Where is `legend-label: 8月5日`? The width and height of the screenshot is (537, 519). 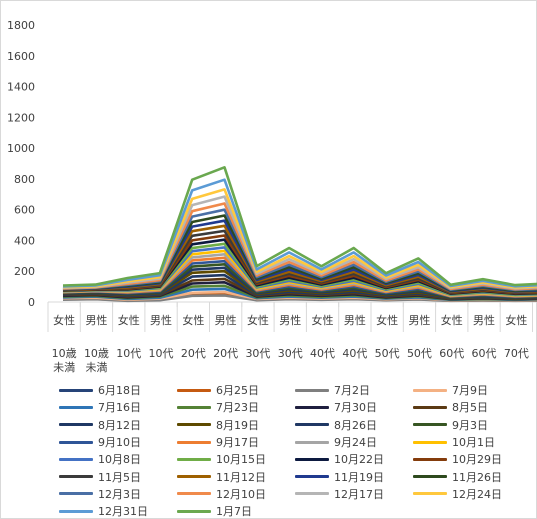 legend-label: 8月5日 is located at coordinates (470, 408).